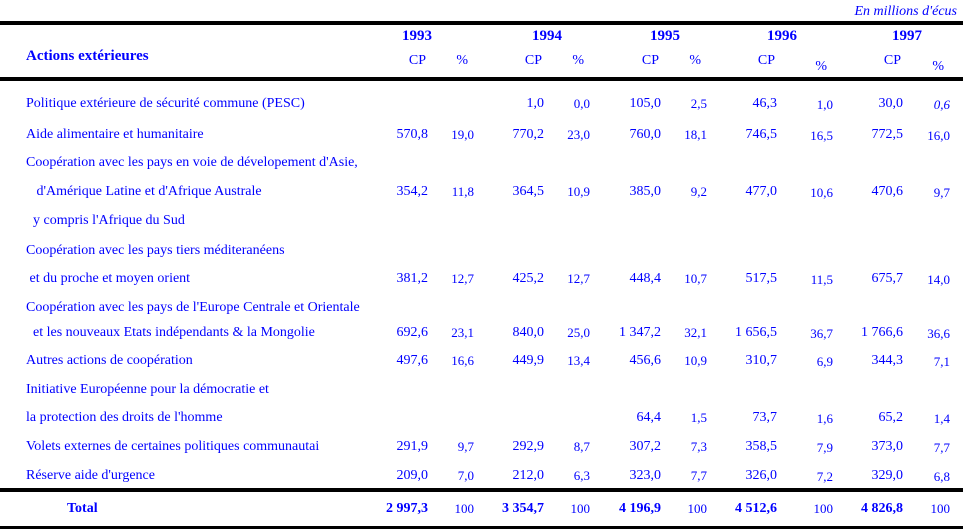 The image size is (963, 529). Describe the element at coordinates (824, 418) in the screenshot. I see `percent-cell: 1,6` at that location.